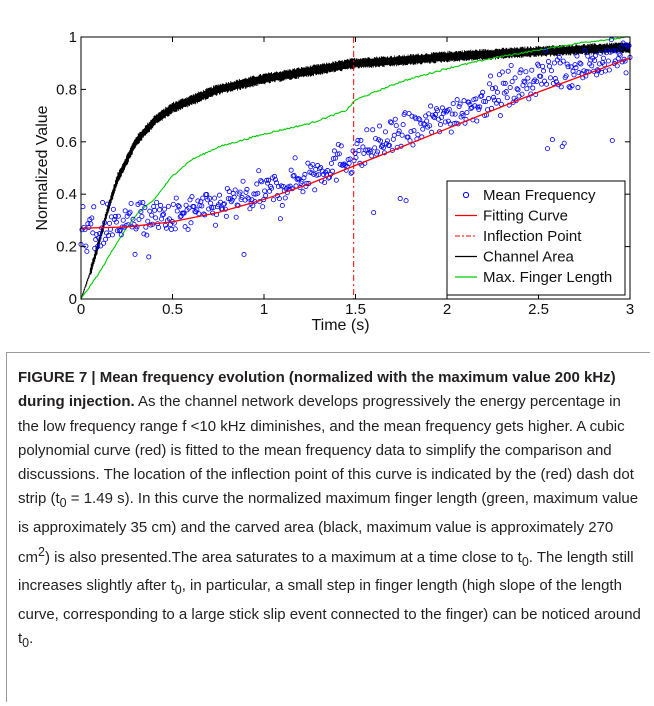 The width and height of the screenshot is (654, 706). Describe the element at coordinates (264, 309) in the screenshot. I see `x-tick-label: 1` at that location.